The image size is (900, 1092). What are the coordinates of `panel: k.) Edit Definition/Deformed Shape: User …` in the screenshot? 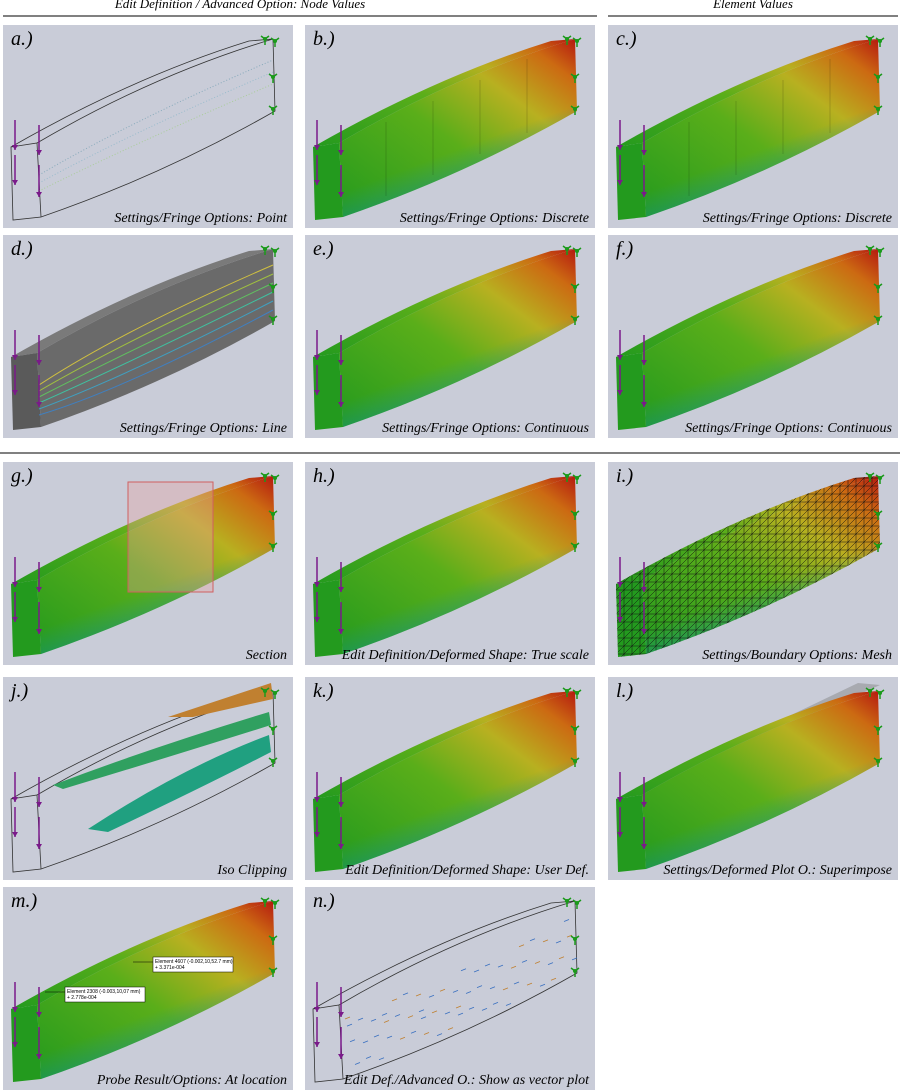 It's located at (450, 778).